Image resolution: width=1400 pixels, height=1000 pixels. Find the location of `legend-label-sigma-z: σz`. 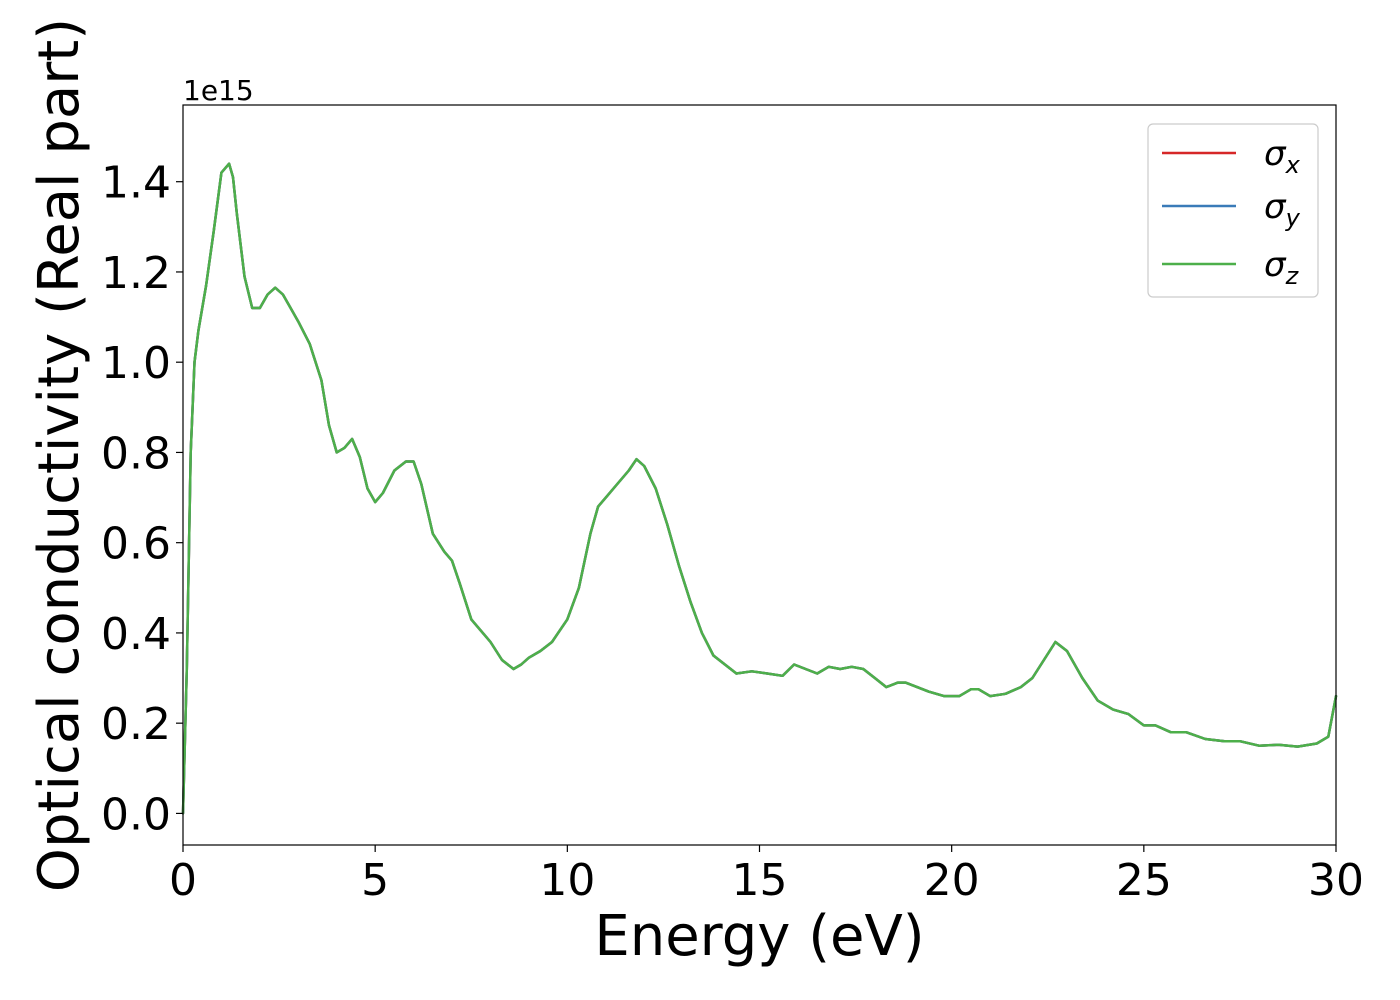

legend-label-sigma-z: σz is located at coordinates (1282, 267).